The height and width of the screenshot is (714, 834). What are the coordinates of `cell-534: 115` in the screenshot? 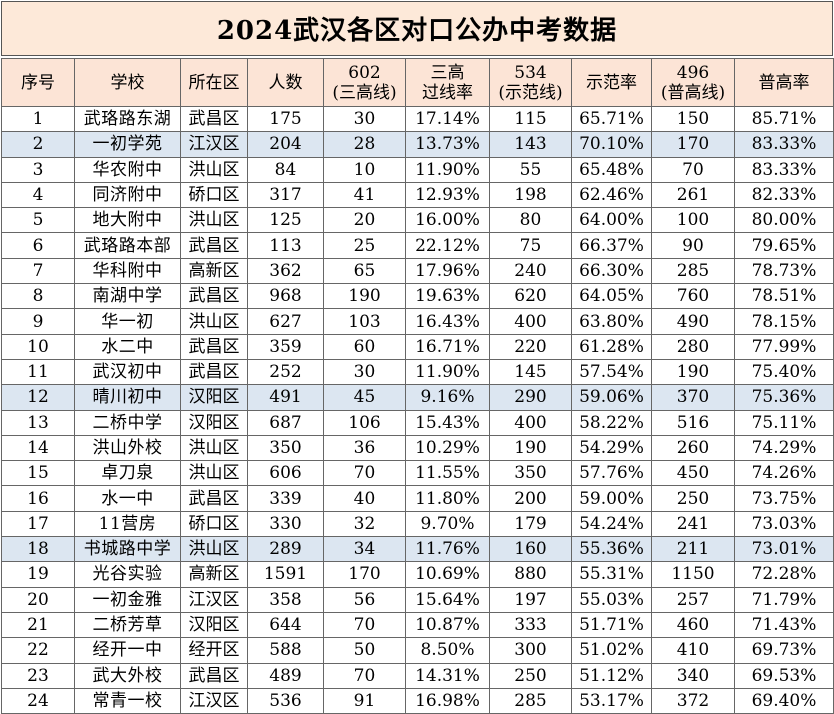 It's located at (530, 119).